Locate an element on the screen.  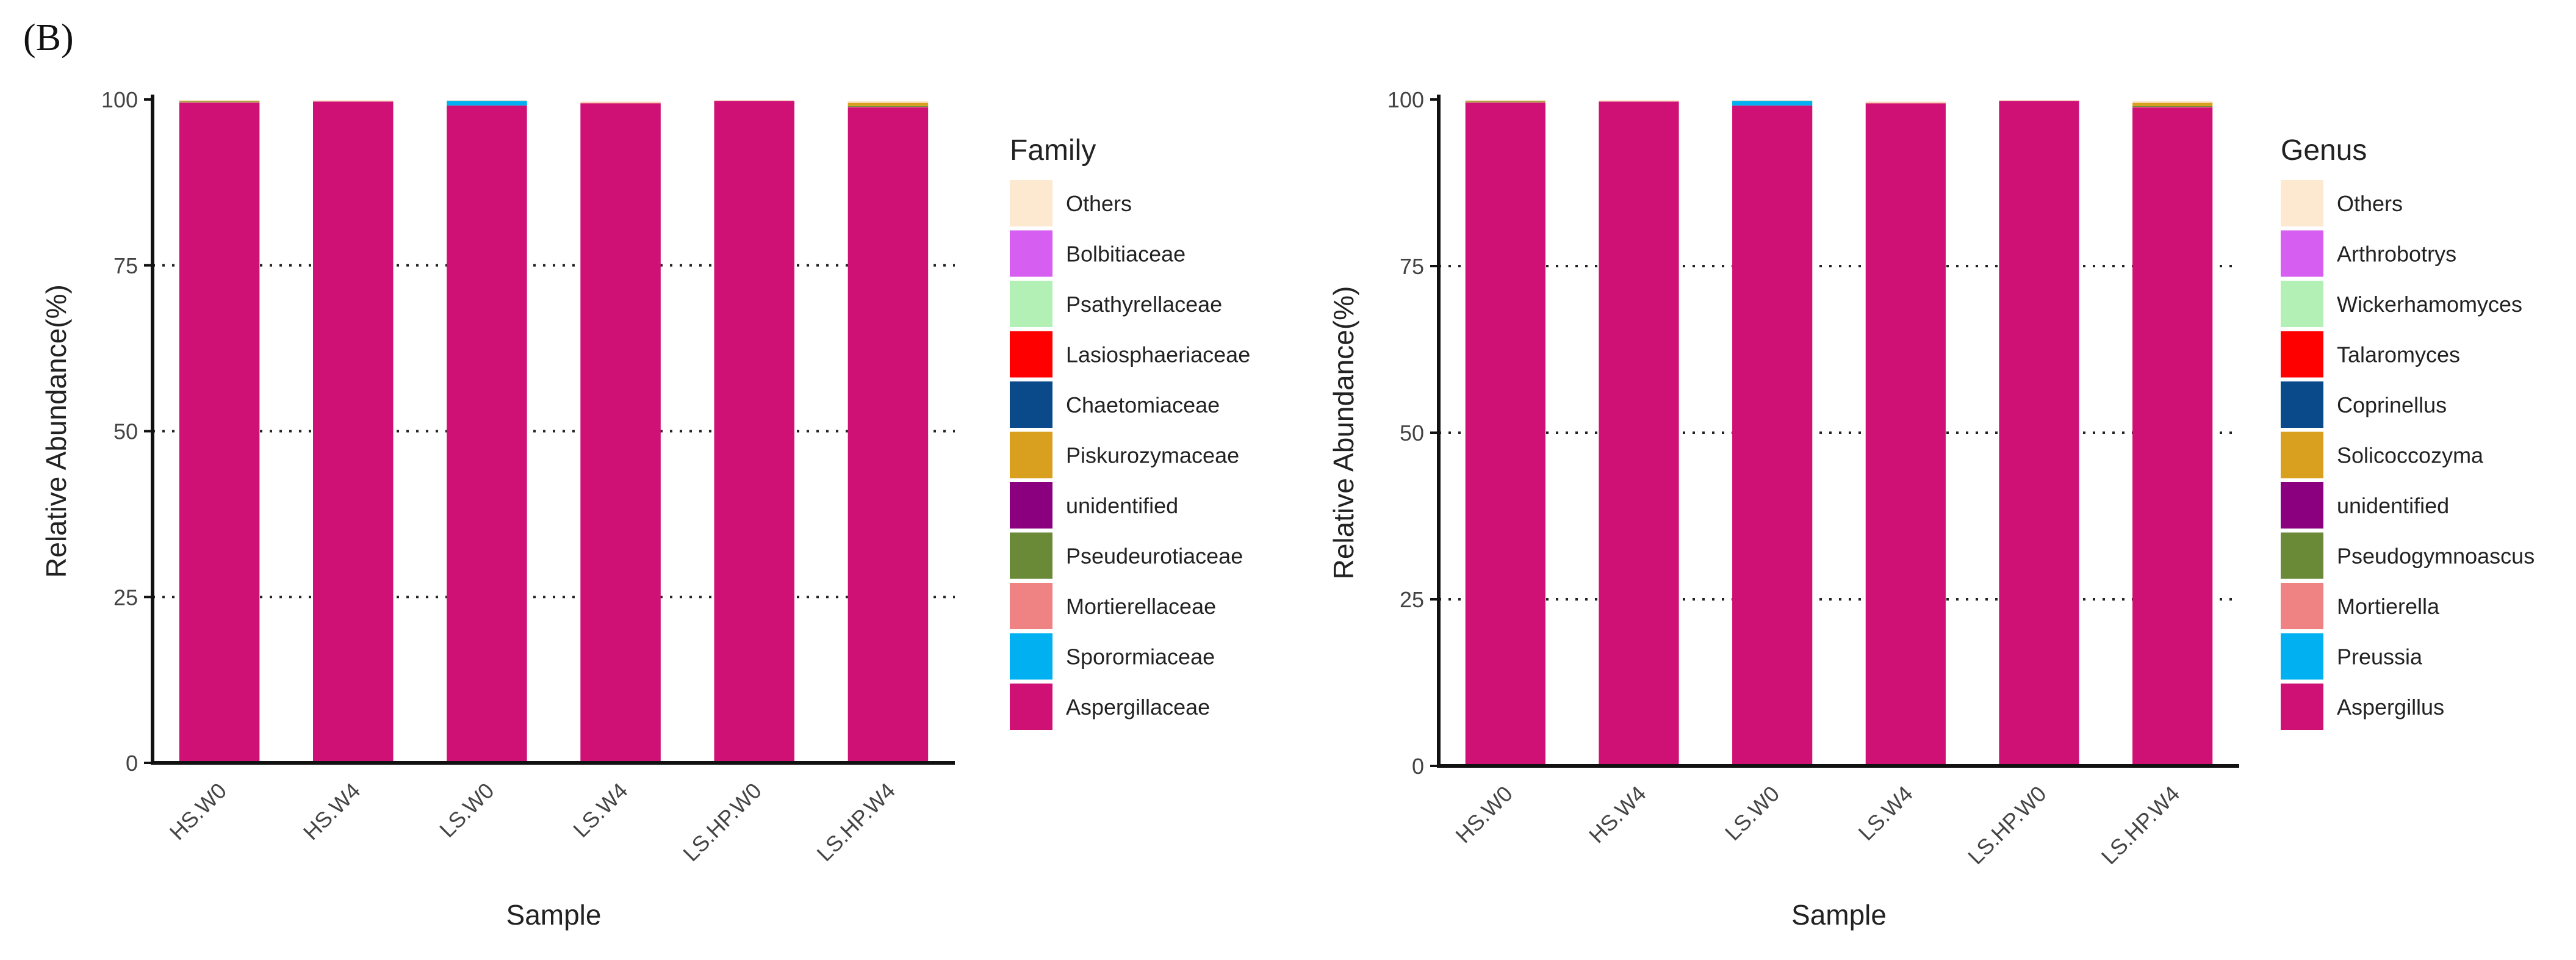
bar-segment-aspergillaceae-ls-w4 is located at coordinates (620, 433).